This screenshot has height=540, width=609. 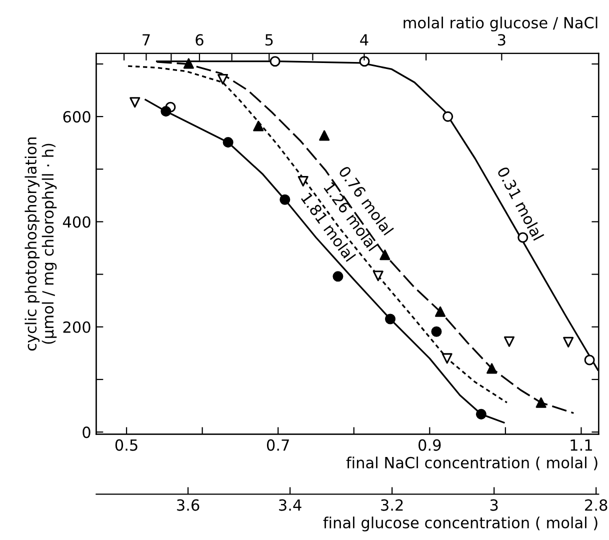 What do you see at coordinates (501, 24) in the screenshot?
I see `text: molal ratio glucose / NaCl` at bounding box center [501, 24].